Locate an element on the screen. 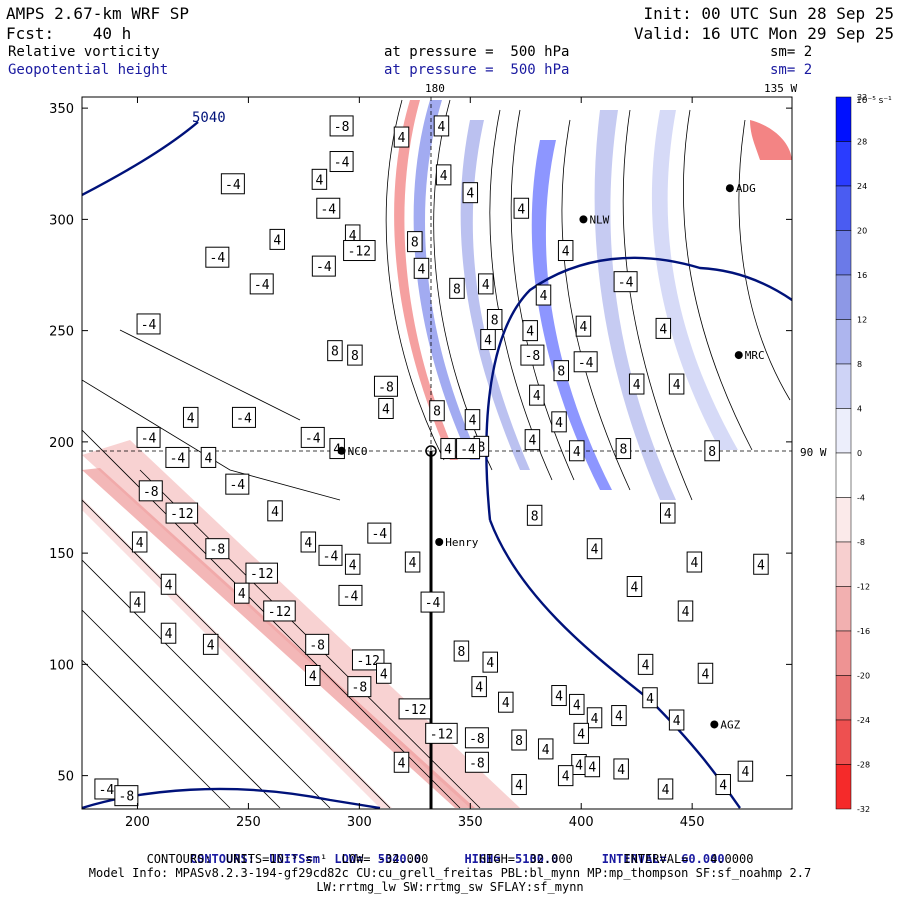 The height and width of the screenshot is (900, 900). station-dot-agz is located at coordinates (714, 724).